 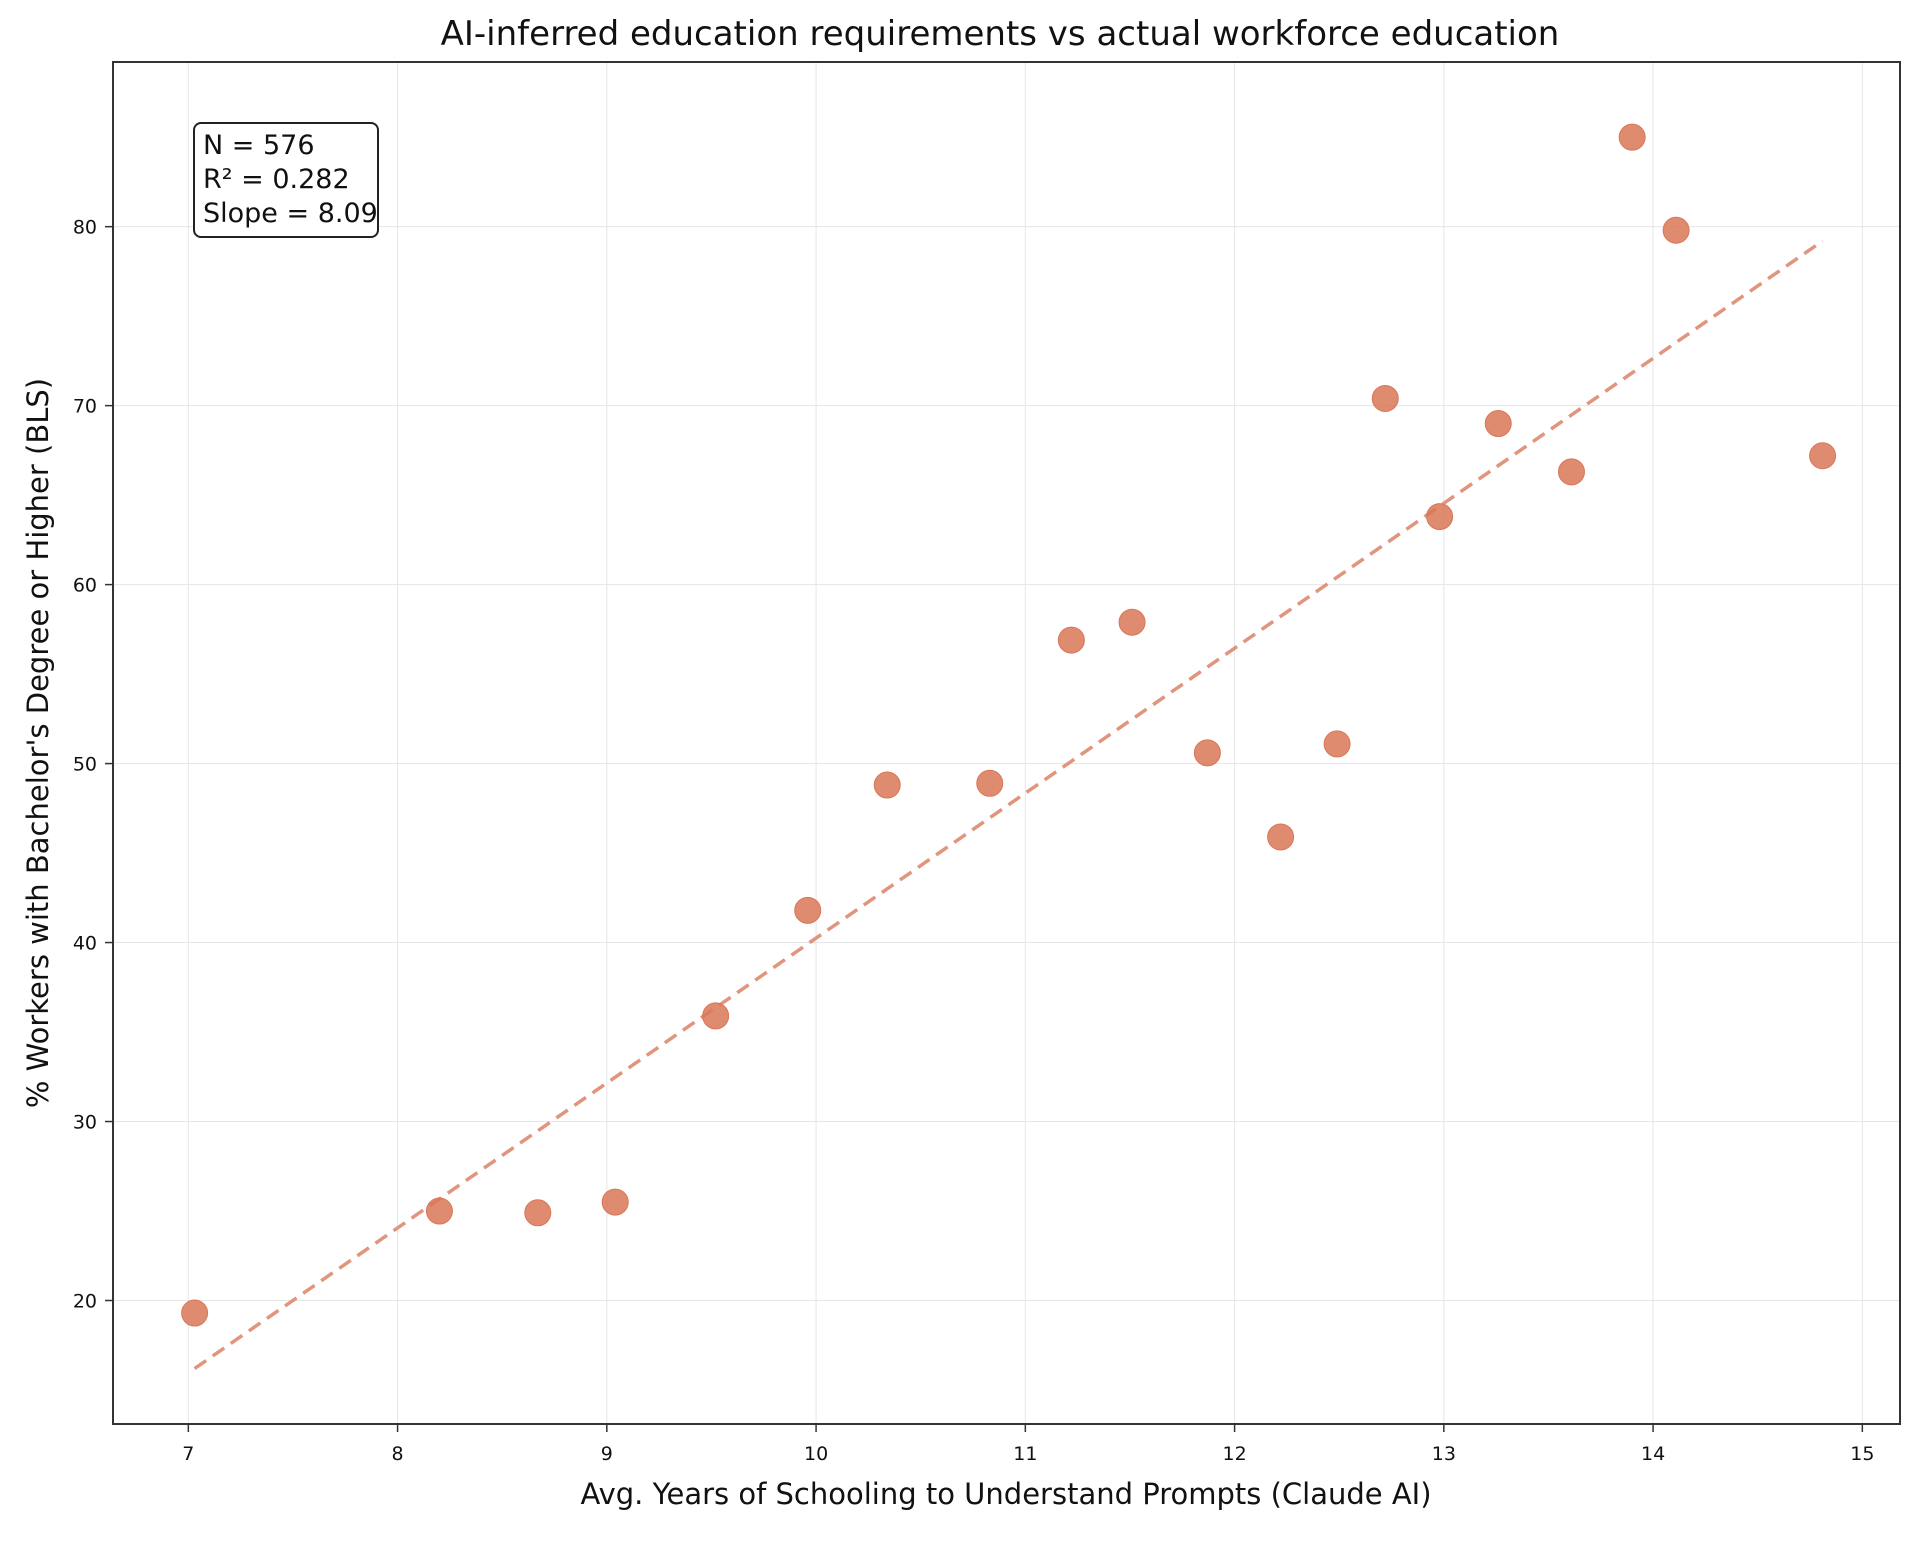 I want to click on x-tick-label: 13, so click(x=1444, y=1454).